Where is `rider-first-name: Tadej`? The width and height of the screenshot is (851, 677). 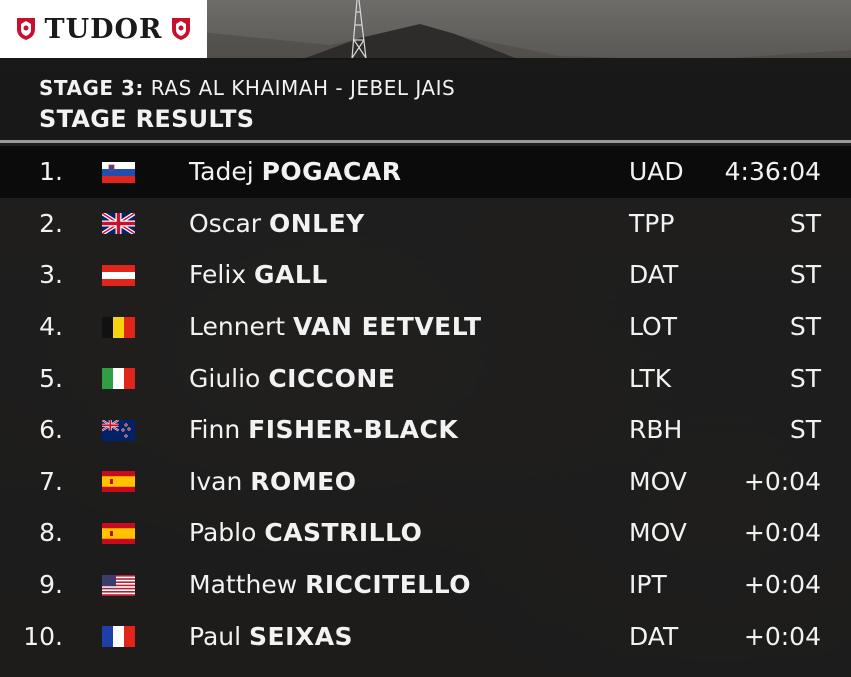 rider-first-name: Tadej is located at coordinates (221, 172).